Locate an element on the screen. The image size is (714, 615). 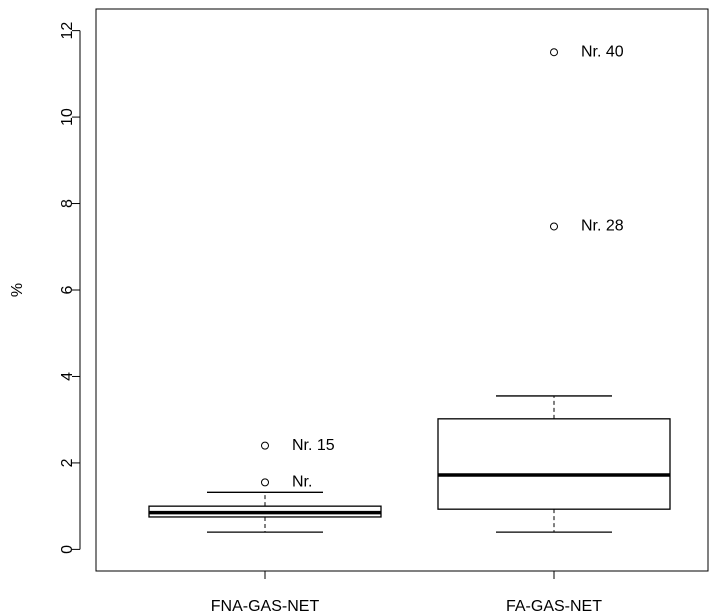
y-tick-label: 12 is located at coordinates (67, 31).